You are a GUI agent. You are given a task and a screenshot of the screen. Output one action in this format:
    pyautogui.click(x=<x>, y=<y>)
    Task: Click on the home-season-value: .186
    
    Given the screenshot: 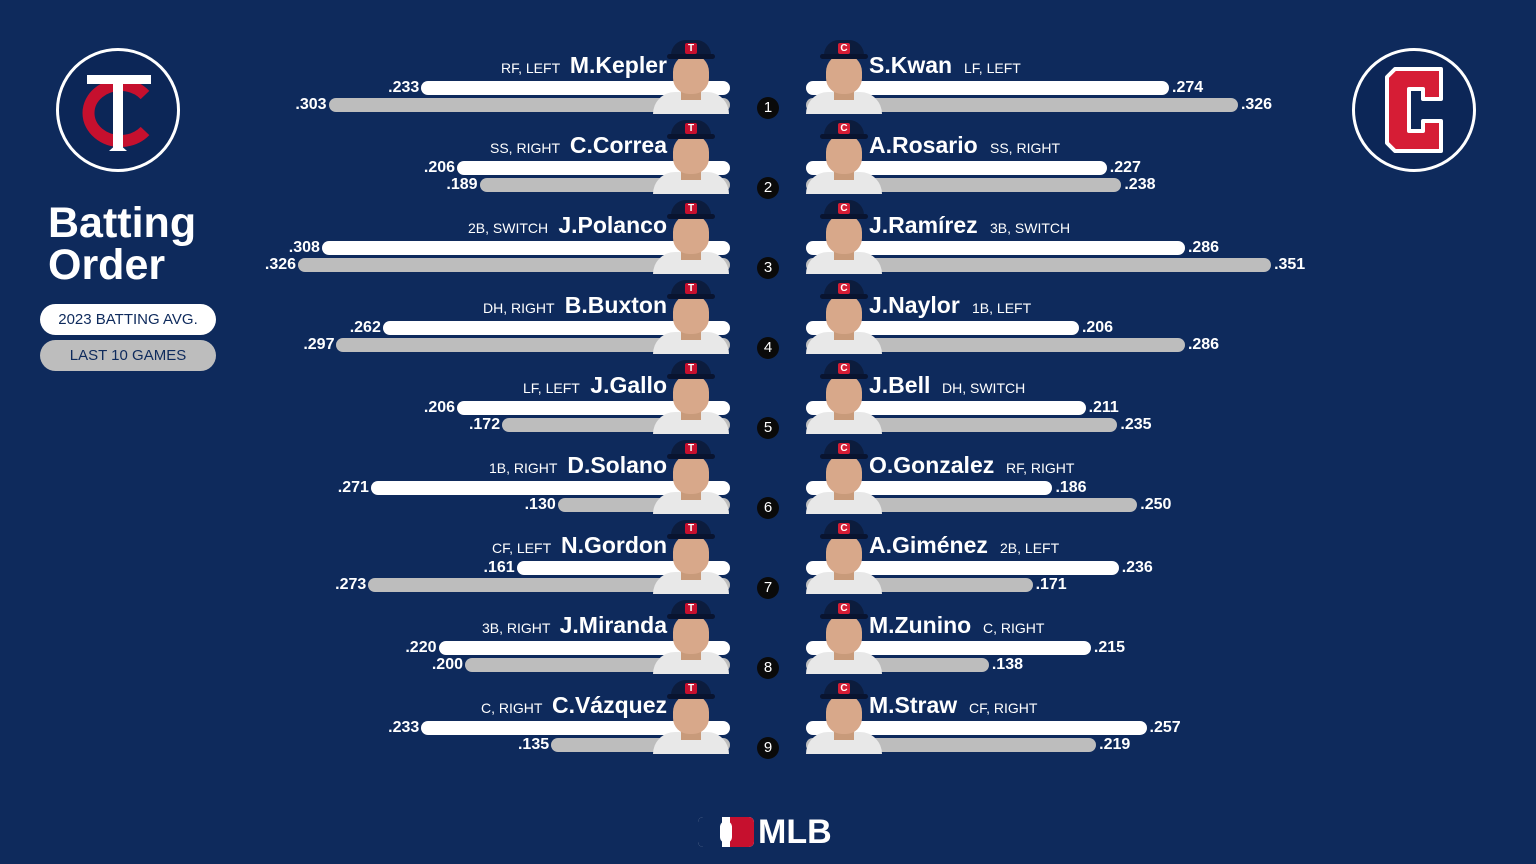 What is the action you would take?
    pyautogui.click(x=1071, y=487)
    